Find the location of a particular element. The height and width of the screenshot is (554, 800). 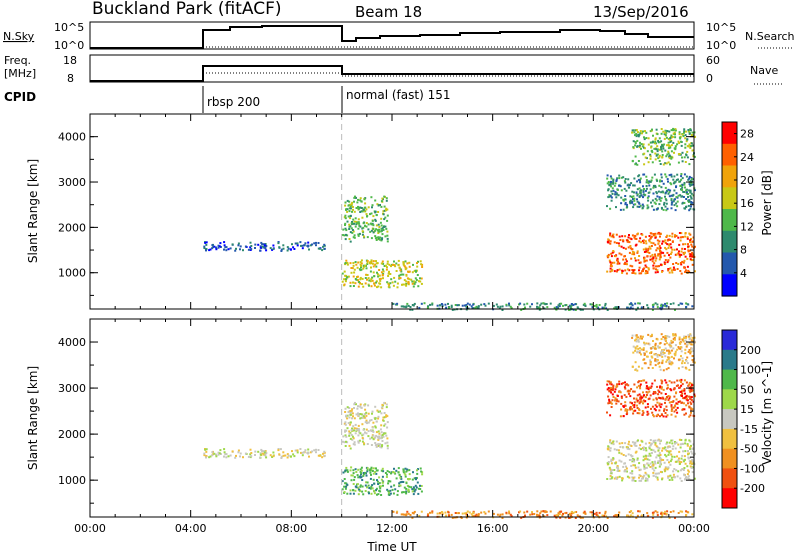

nsky-tick-top: 10^5 is located at coordinates (69, 27).